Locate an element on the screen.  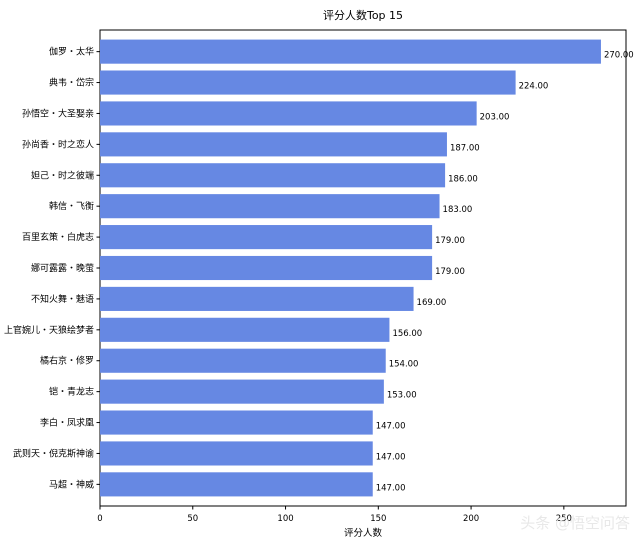
x-axis-ticks: 0 50 100 150 200 250 is located at coordinates (334, 515).